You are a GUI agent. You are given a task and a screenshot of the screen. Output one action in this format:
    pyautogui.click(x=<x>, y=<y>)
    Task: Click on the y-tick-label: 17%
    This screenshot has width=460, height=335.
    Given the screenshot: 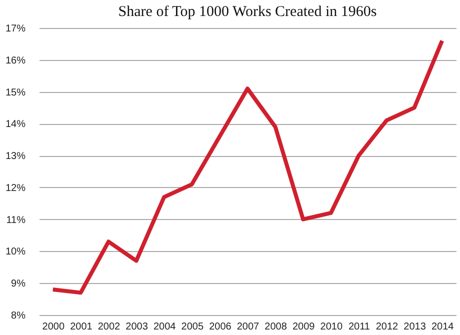 What is the action you would take?
    pyautogui.click(x=15, y=29)
    